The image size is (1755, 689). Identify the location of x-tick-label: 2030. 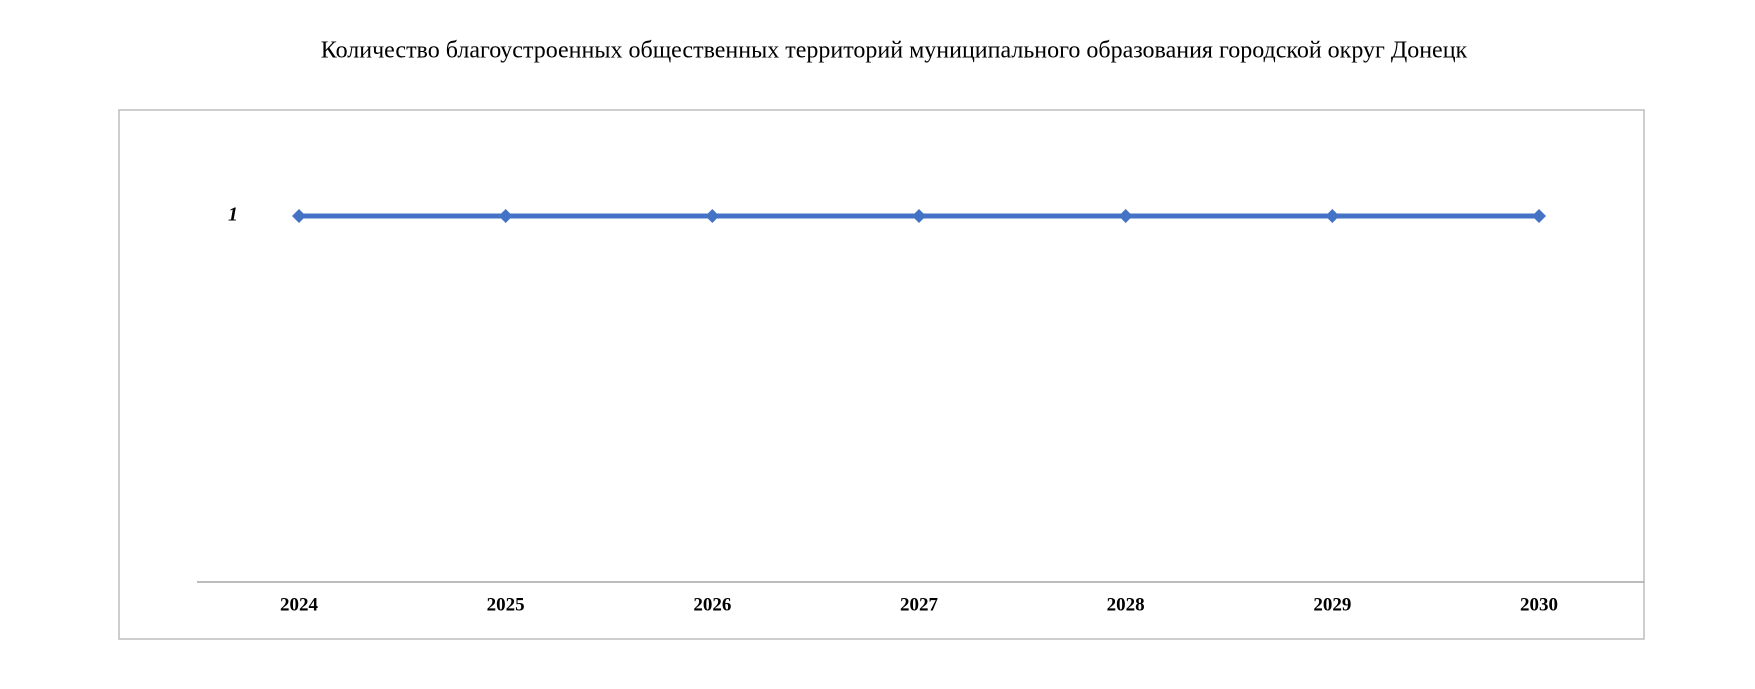
(1539, 604).